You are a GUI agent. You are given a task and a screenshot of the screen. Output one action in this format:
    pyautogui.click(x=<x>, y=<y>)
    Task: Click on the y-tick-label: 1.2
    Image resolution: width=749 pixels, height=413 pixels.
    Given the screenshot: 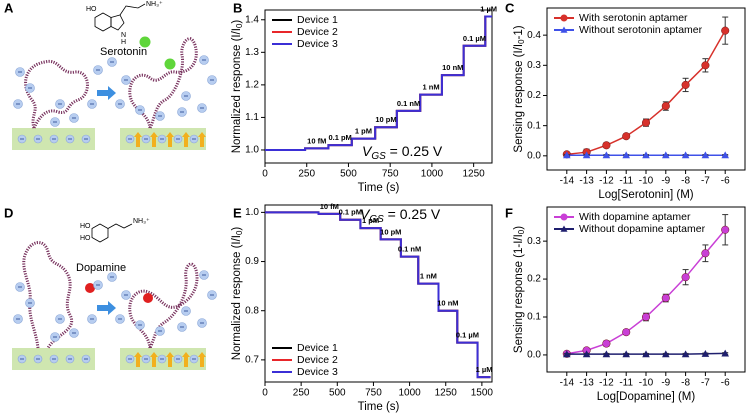 What is the action you would take?
    pyautogui.click(x=252, y=85)
    